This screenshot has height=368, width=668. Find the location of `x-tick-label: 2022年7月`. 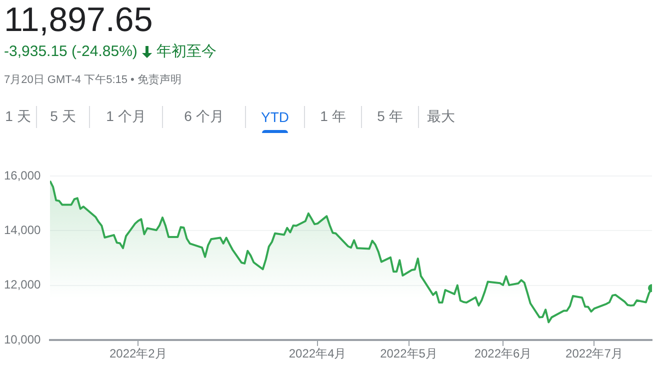

x-tick-label: 2022年7月 is located at coordinates (594, 353).